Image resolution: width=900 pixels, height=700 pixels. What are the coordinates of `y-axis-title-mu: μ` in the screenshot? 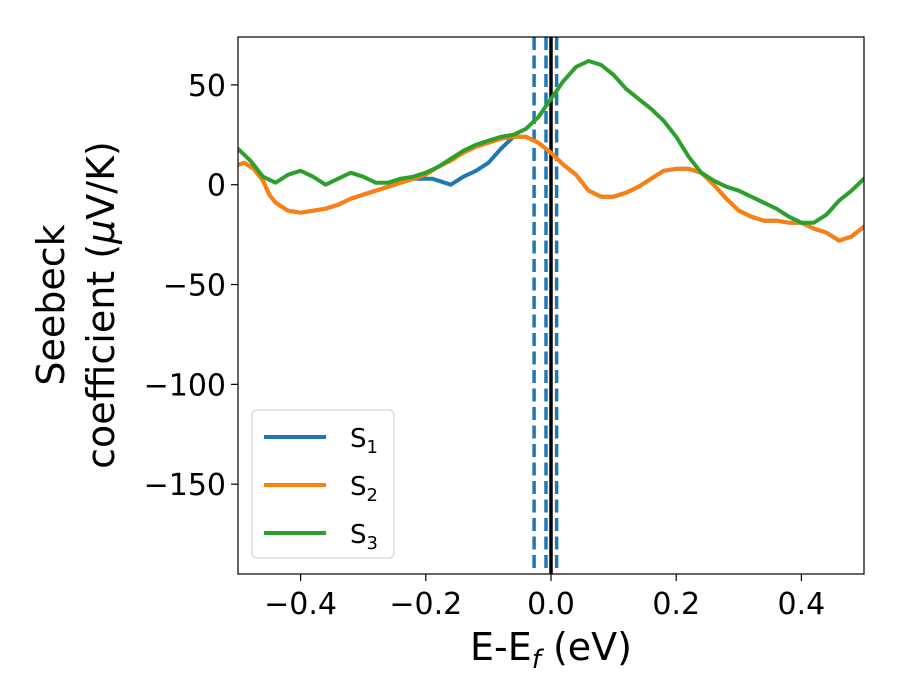 It's located at (101, 232).